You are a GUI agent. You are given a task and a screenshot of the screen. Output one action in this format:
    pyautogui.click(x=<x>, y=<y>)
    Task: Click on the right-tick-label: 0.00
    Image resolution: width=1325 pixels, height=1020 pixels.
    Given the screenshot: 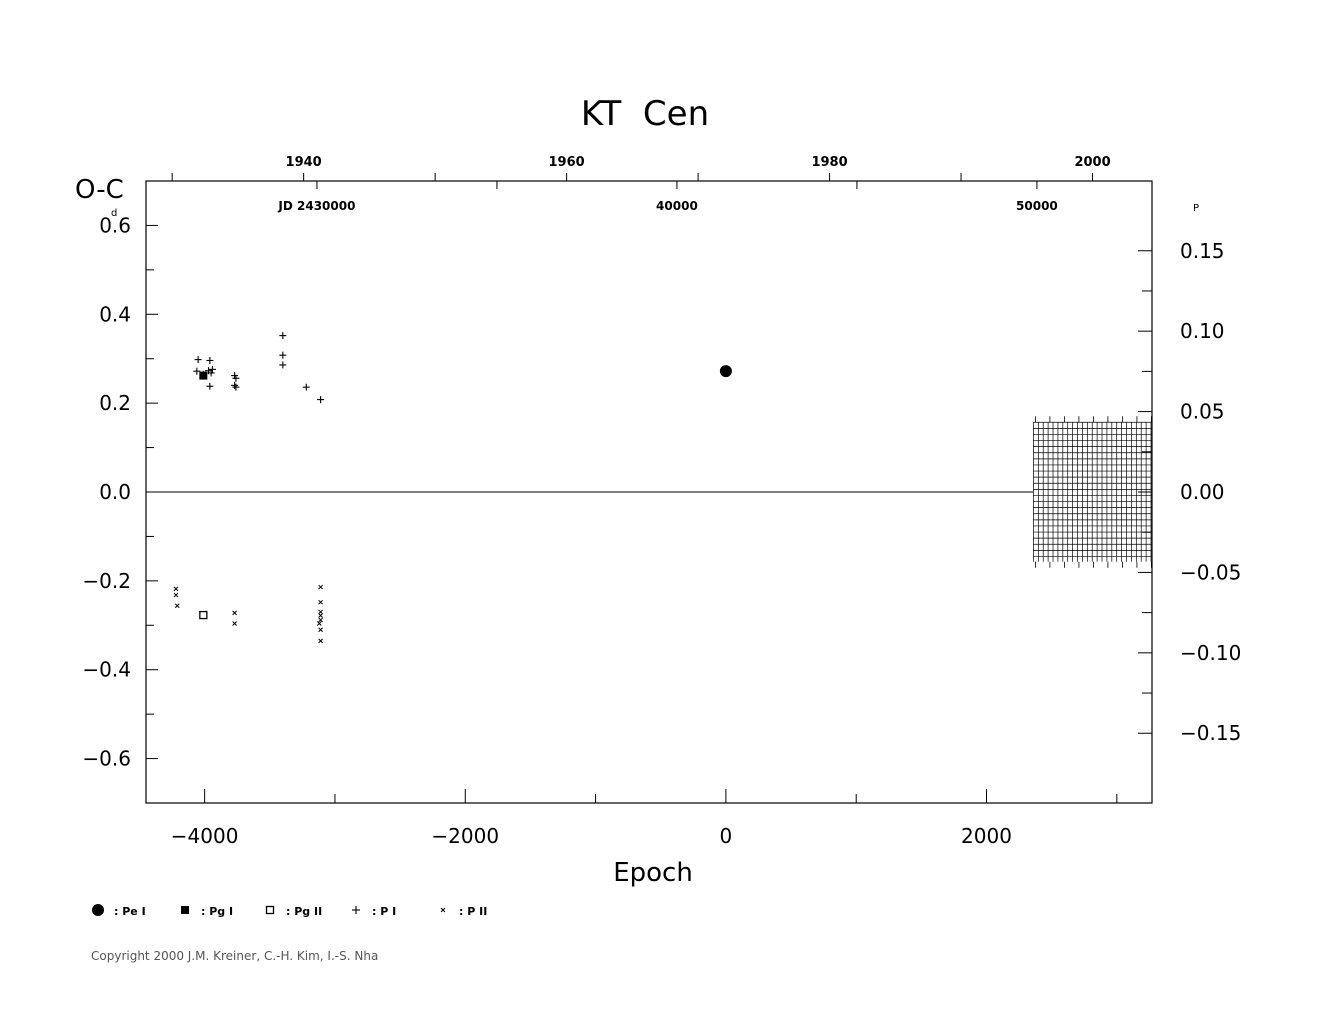 What is the action you would take?
    pyautogui.click(x=1202, y=492)
    